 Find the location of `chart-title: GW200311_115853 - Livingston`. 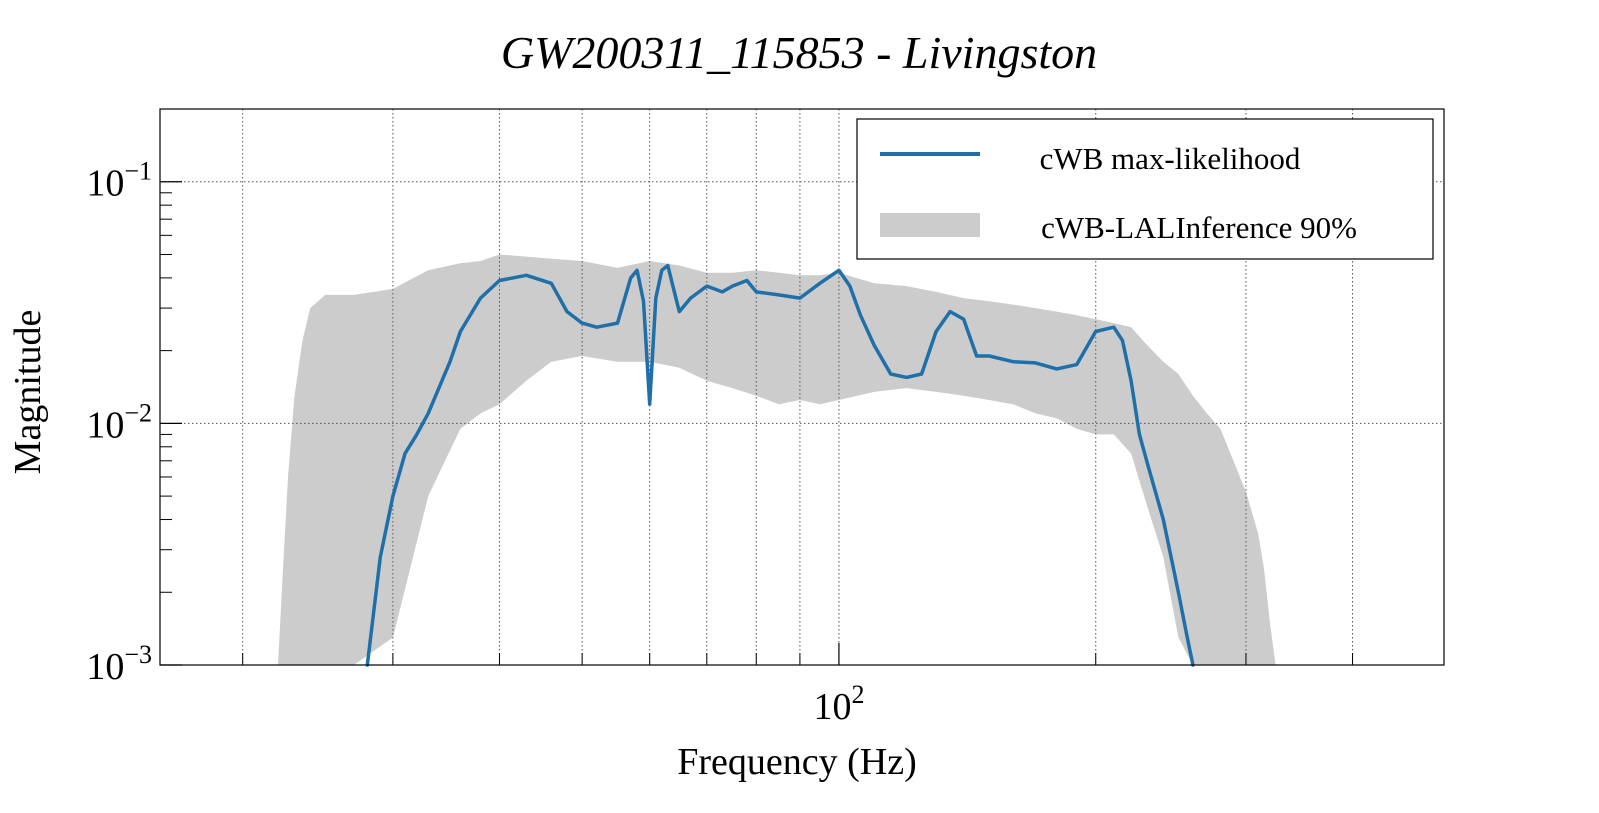

chart-title: GW200311_115853 - Livingston is located at coordinates (799, 52).